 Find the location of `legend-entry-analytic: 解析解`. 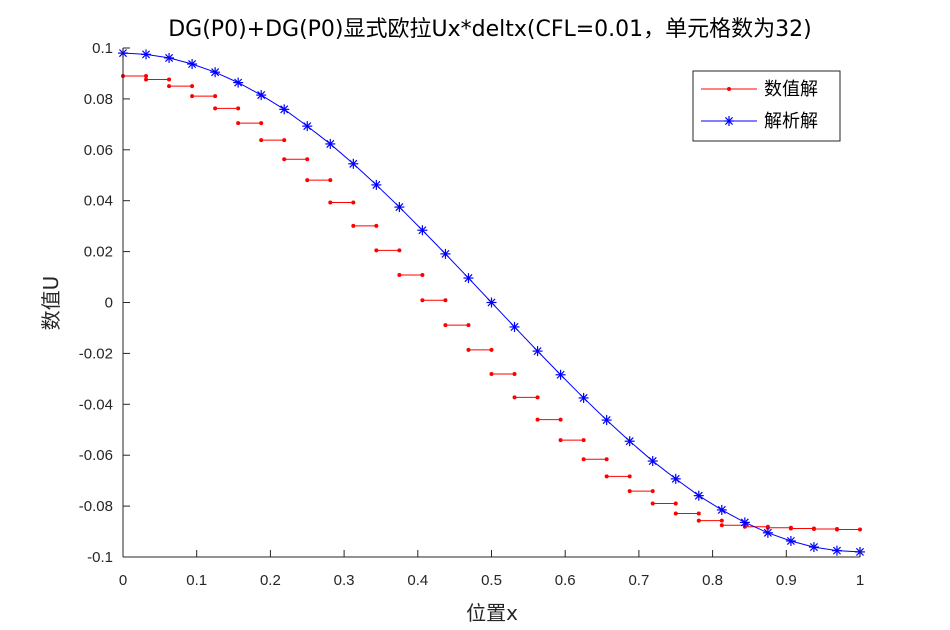

legend-entry-analytic: 解析解 is located at coordinates (759, 121).